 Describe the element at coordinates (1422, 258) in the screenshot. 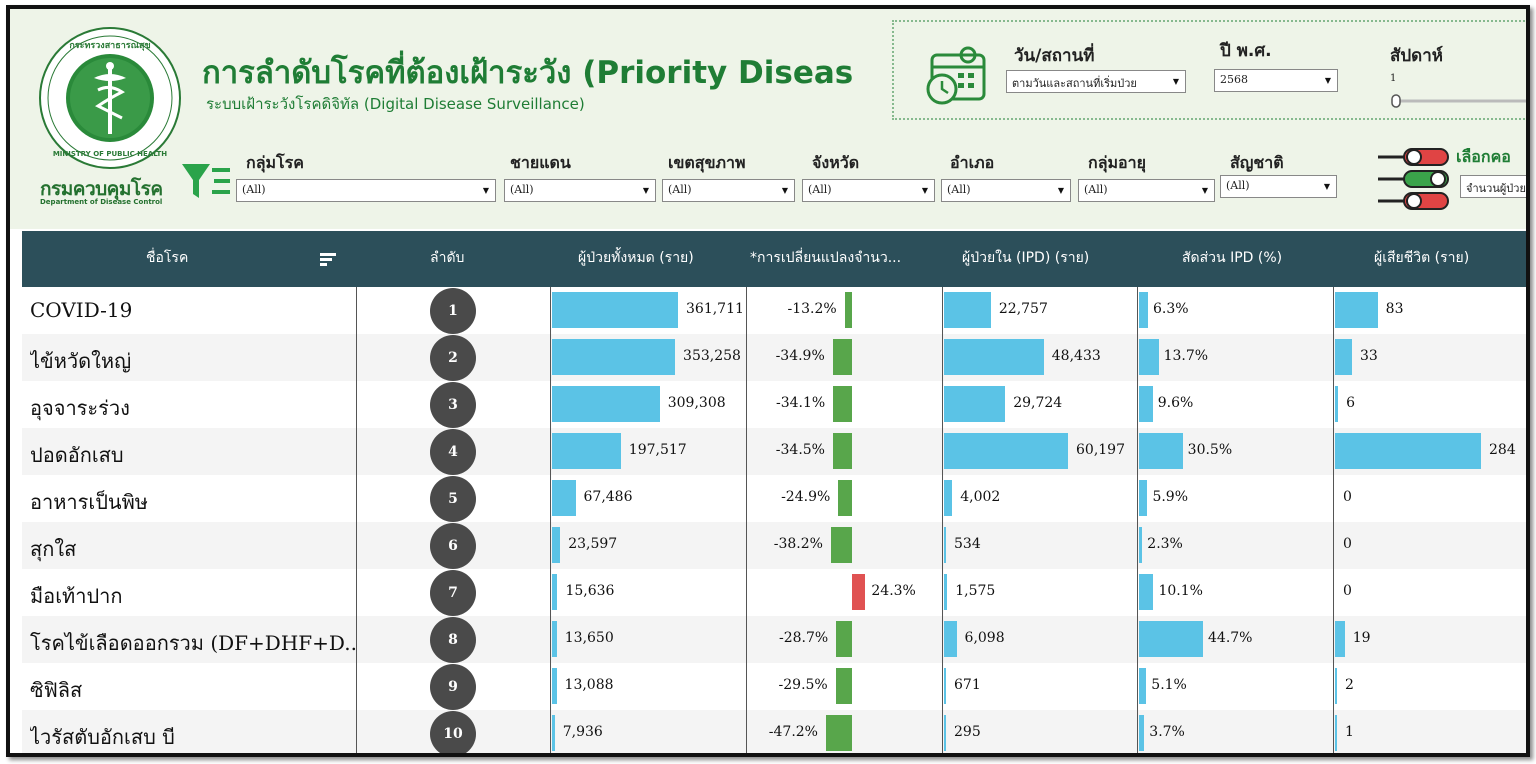

I see `col-header-deaths: ผู้เสียชีวิต (ราย)` at that location.